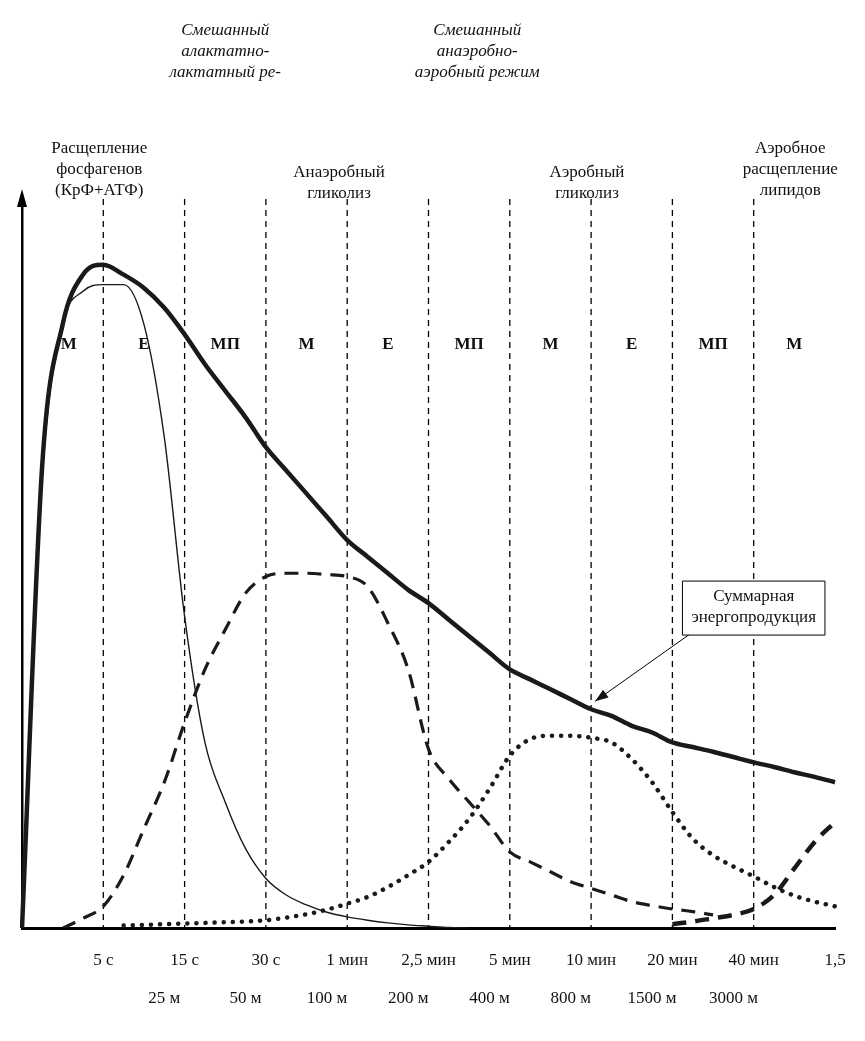 The height and width of the screenshot is (1041, 865). Describe the element at coordinates (489, 997) in the screenshot. I see `x-tick-label: 400 м` at that location.